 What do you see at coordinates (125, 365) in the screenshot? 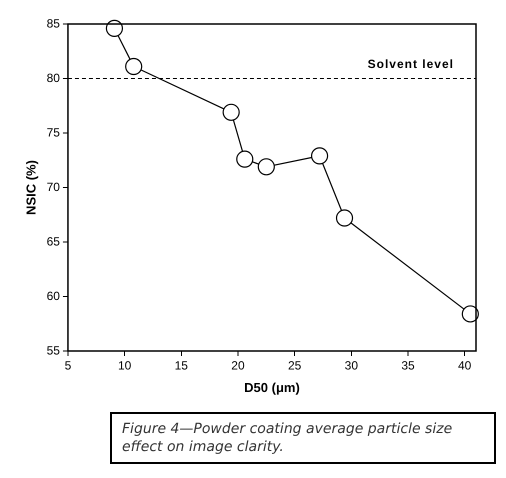
I see `x-tick-label: 10` at bounding box center [125, 365].